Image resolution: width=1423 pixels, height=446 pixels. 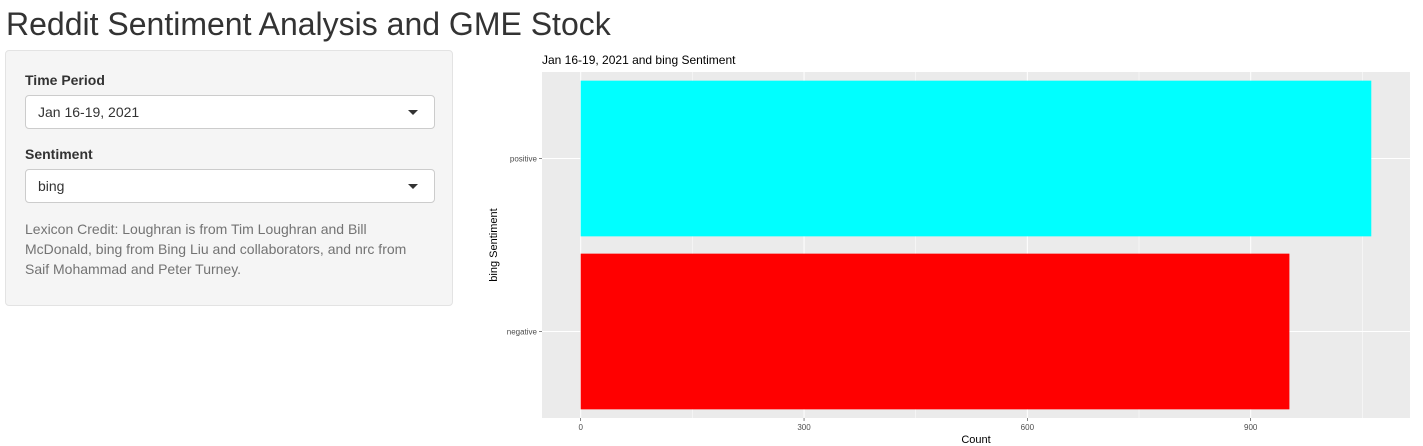 I want to click on chart-title: Jan 16-19, 2021 and bing Sentiment, so click(x=639, y=60).